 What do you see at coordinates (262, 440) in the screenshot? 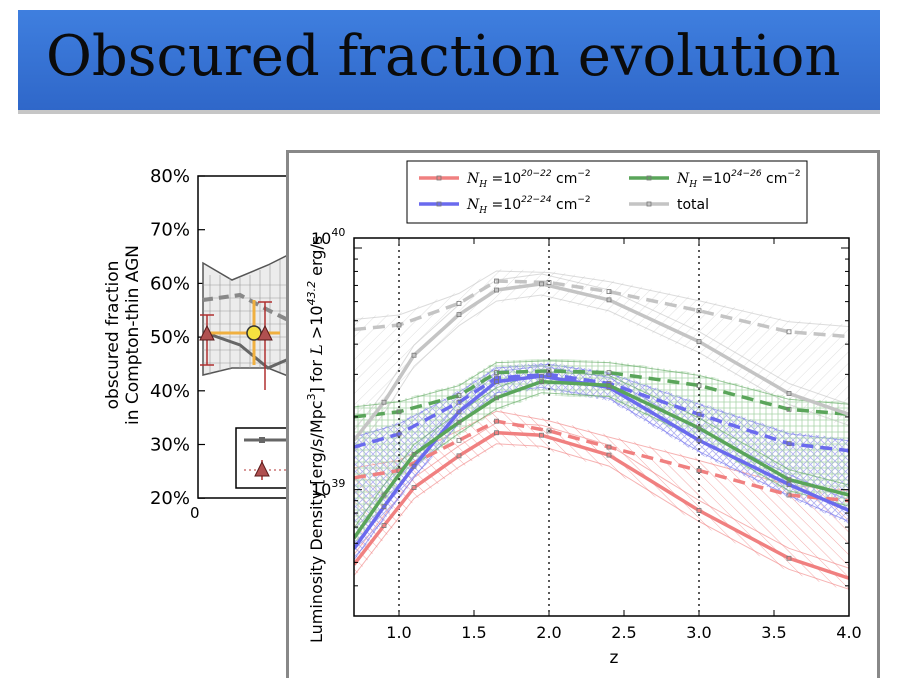
I see `left-legend-marker` at bounding box center [262, 440].